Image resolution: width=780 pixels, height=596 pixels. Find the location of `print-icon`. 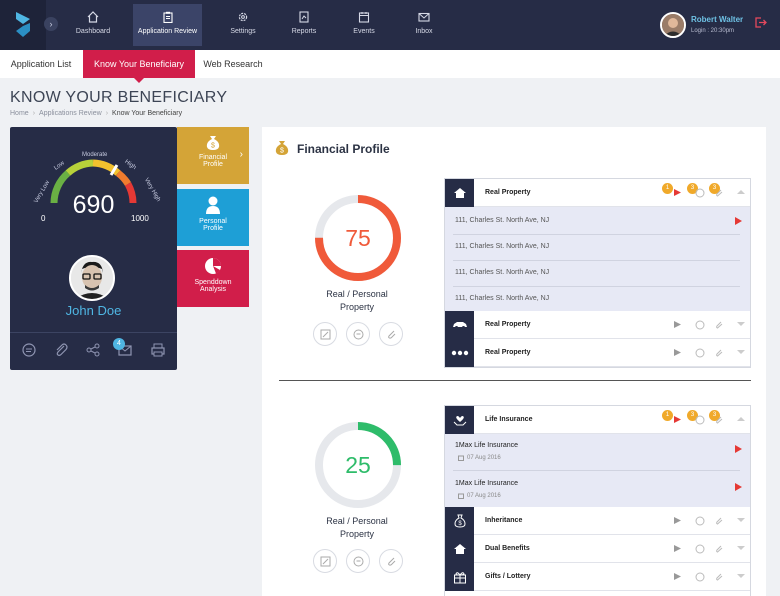

print-icon is located at coordinates (158, 350).